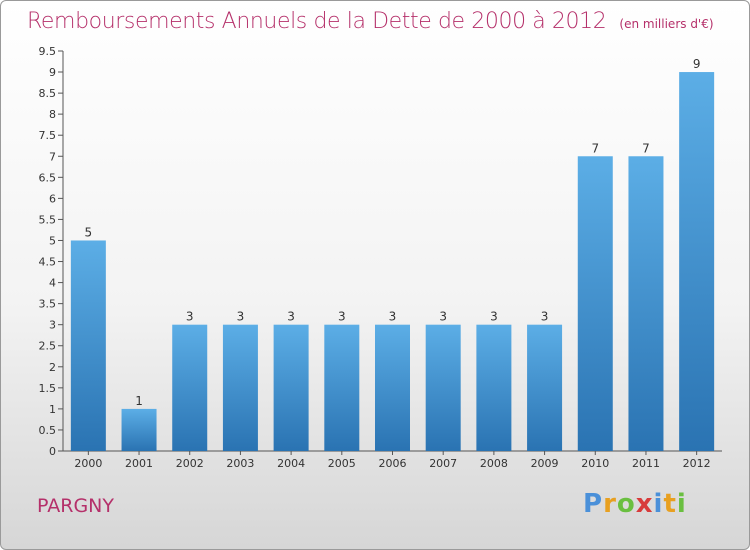  I want to click on x-tick-label: 2008, so click(494, 463).